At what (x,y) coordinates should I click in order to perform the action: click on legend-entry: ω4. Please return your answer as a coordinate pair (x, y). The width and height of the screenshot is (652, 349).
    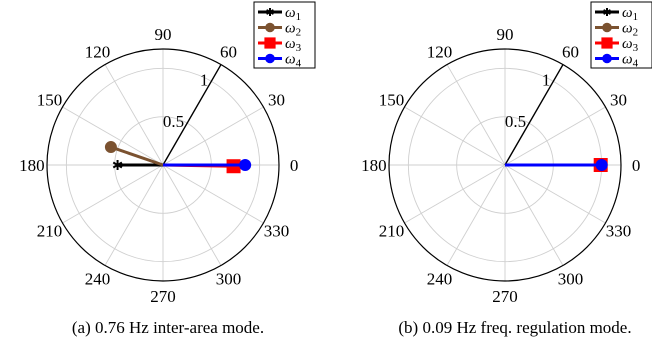
    Looking at the image, I should click on (280, 61).